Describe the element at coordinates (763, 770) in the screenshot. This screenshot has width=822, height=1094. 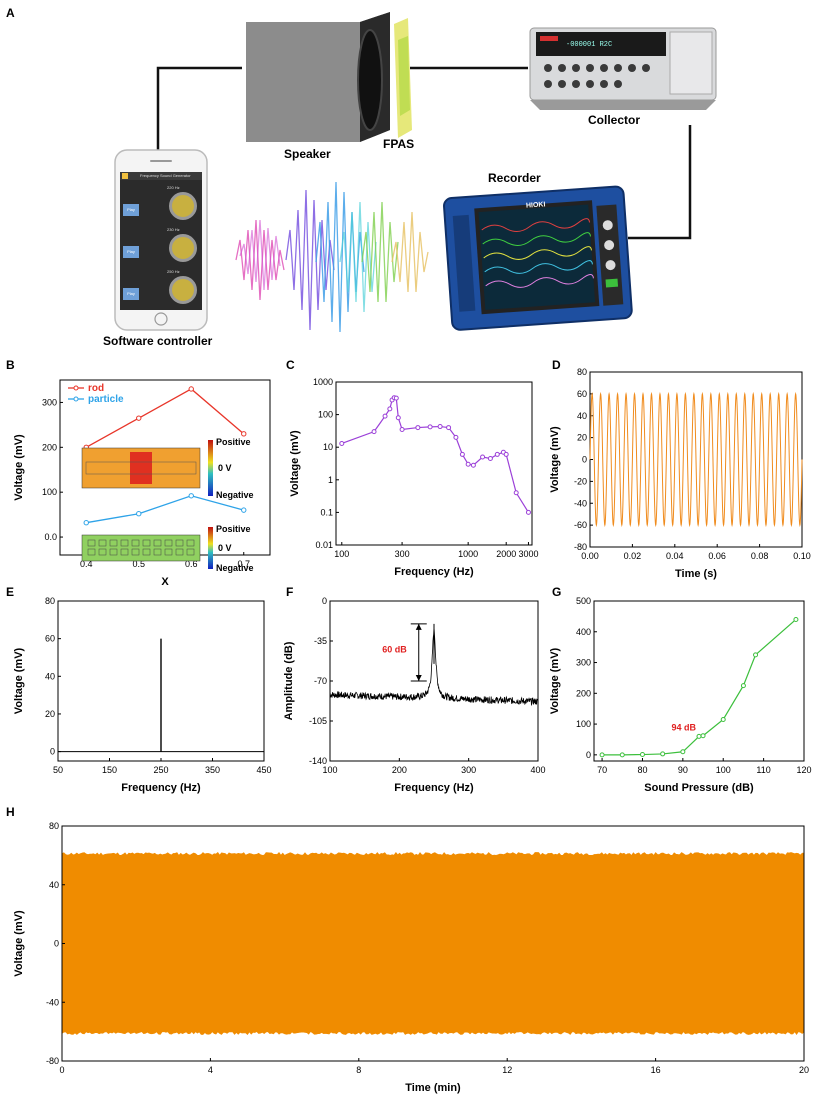
I see `x-tick-label: 110` at that location.